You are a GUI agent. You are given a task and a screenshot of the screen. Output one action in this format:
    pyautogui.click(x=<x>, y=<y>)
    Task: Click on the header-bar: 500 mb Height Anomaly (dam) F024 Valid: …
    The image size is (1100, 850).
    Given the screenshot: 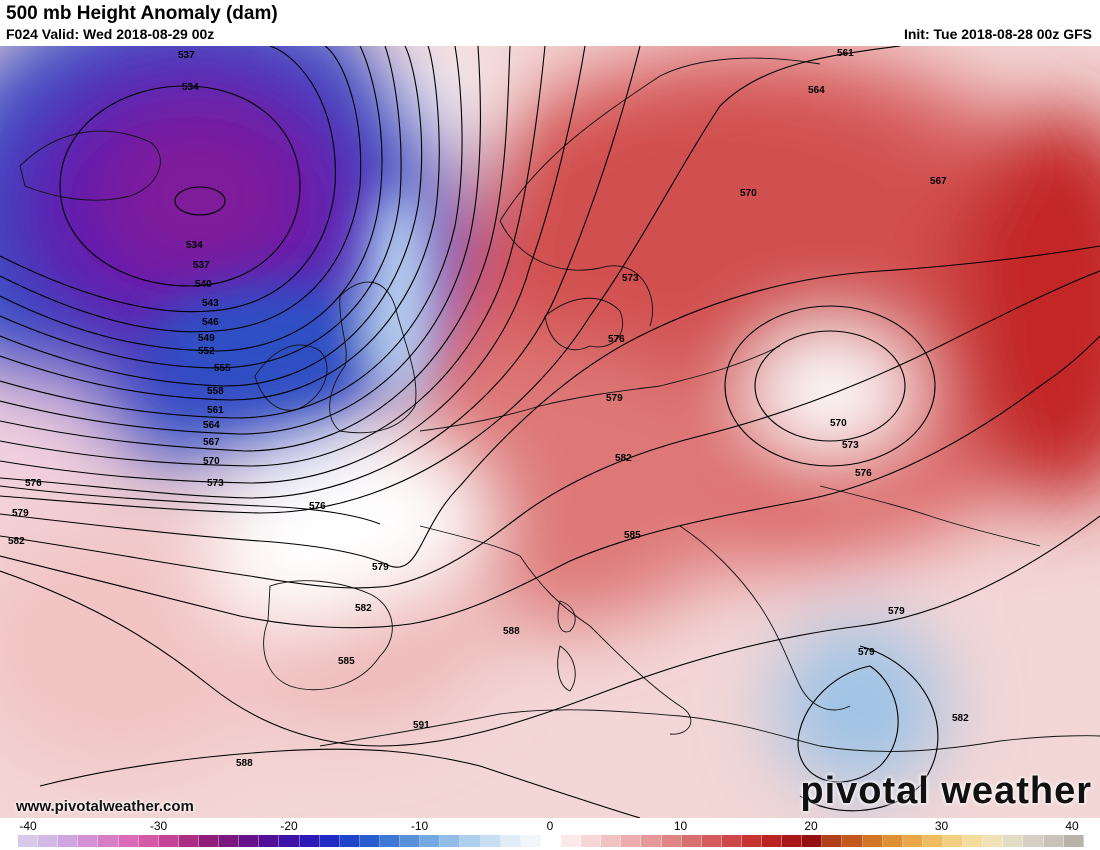 What is the action you would take?
    pyautogui.click(x=550, y=23)
    